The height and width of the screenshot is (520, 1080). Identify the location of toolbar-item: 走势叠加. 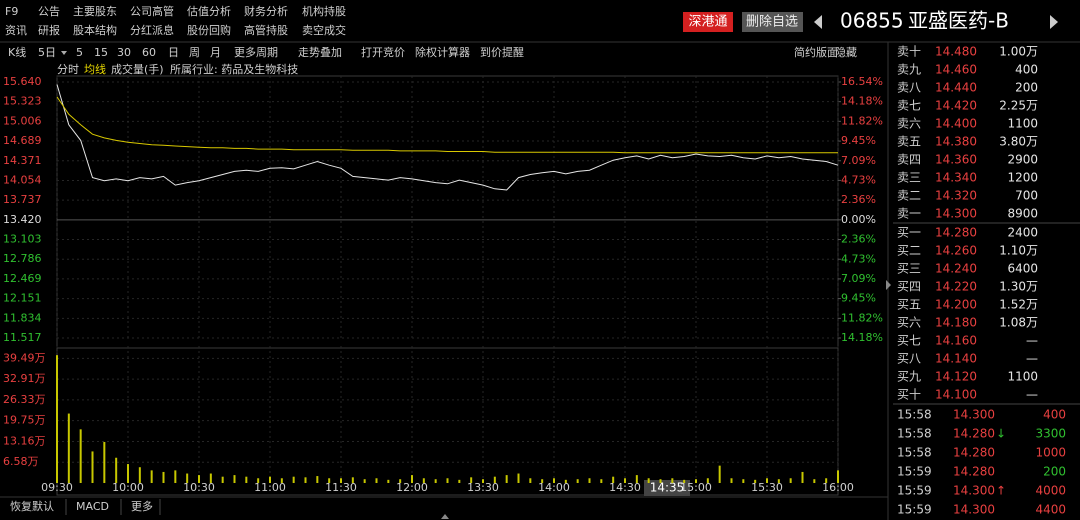
(320, 52).